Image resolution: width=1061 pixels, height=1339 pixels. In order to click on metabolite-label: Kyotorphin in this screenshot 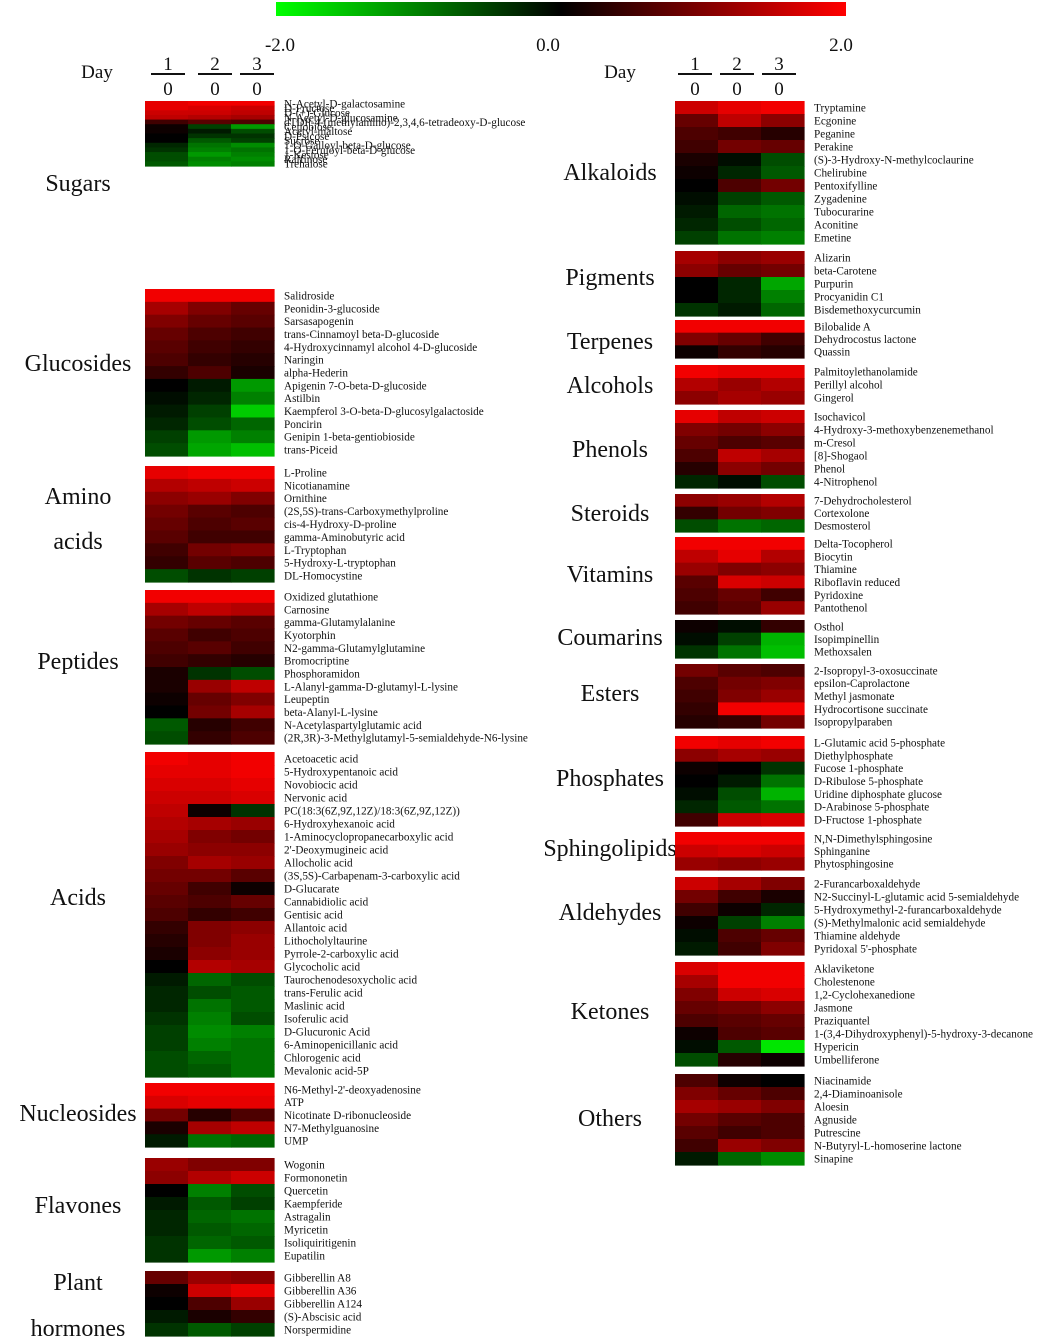, I will do `click(310, 636)`.